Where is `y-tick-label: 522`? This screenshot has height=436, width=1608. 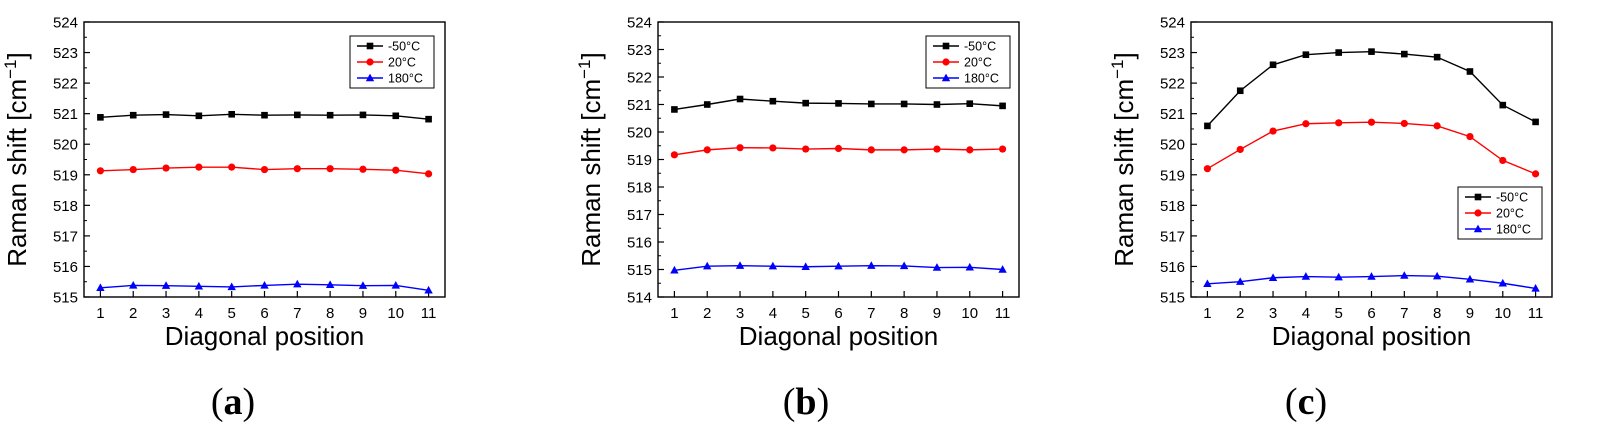
y-tick-label: 522 is located at coordinates (639, 78).